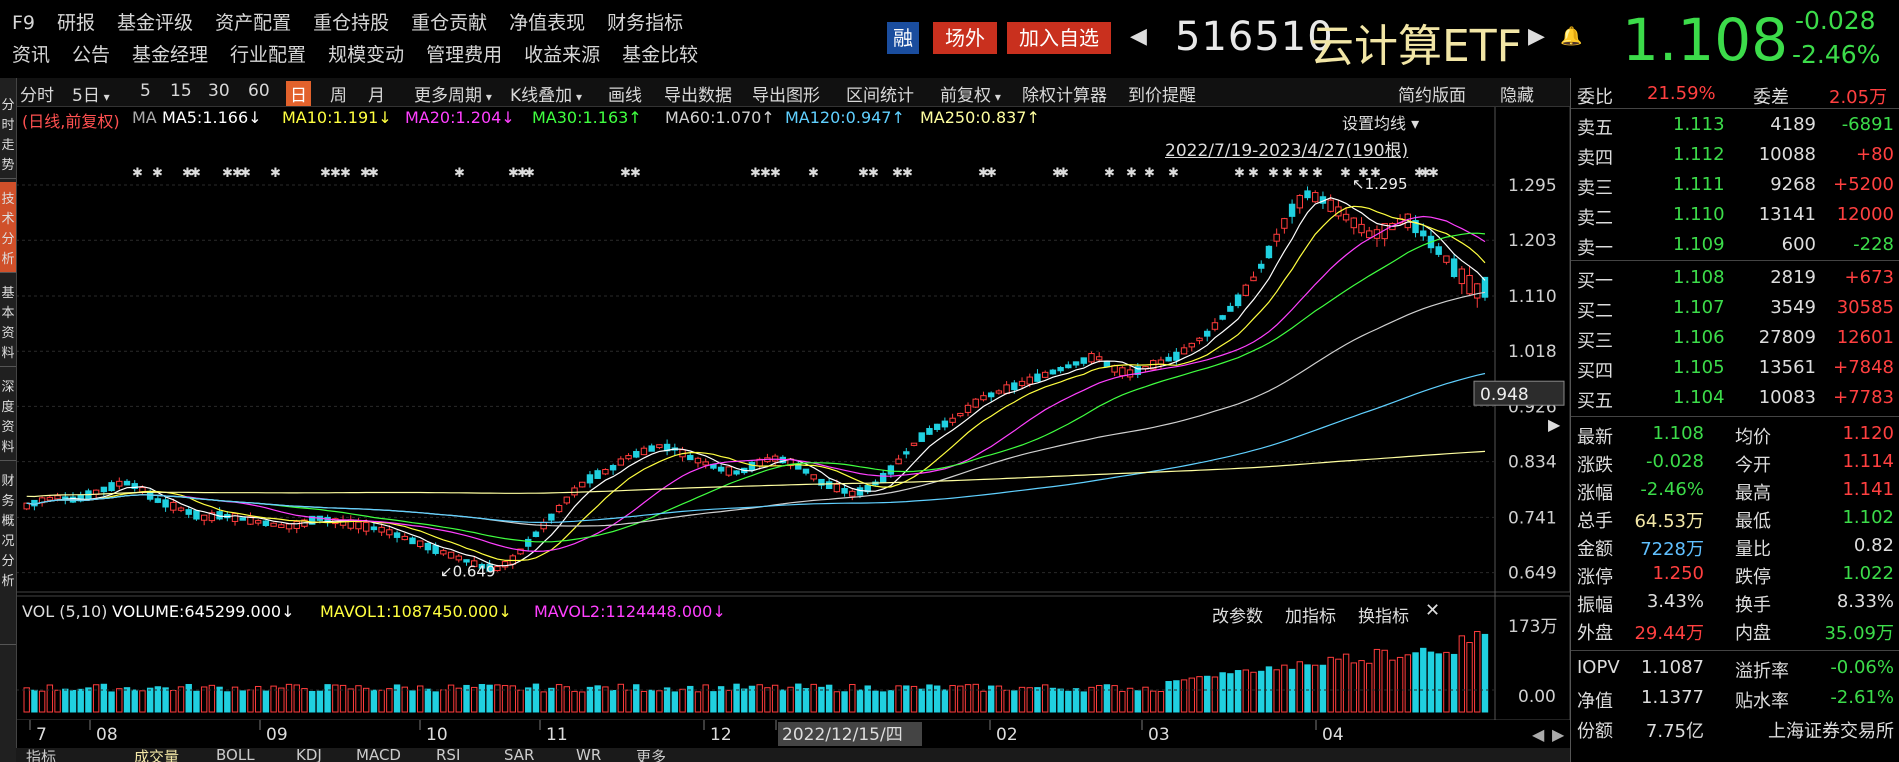  I want to click on indicator-tab: KDJ, so click(309, 755).